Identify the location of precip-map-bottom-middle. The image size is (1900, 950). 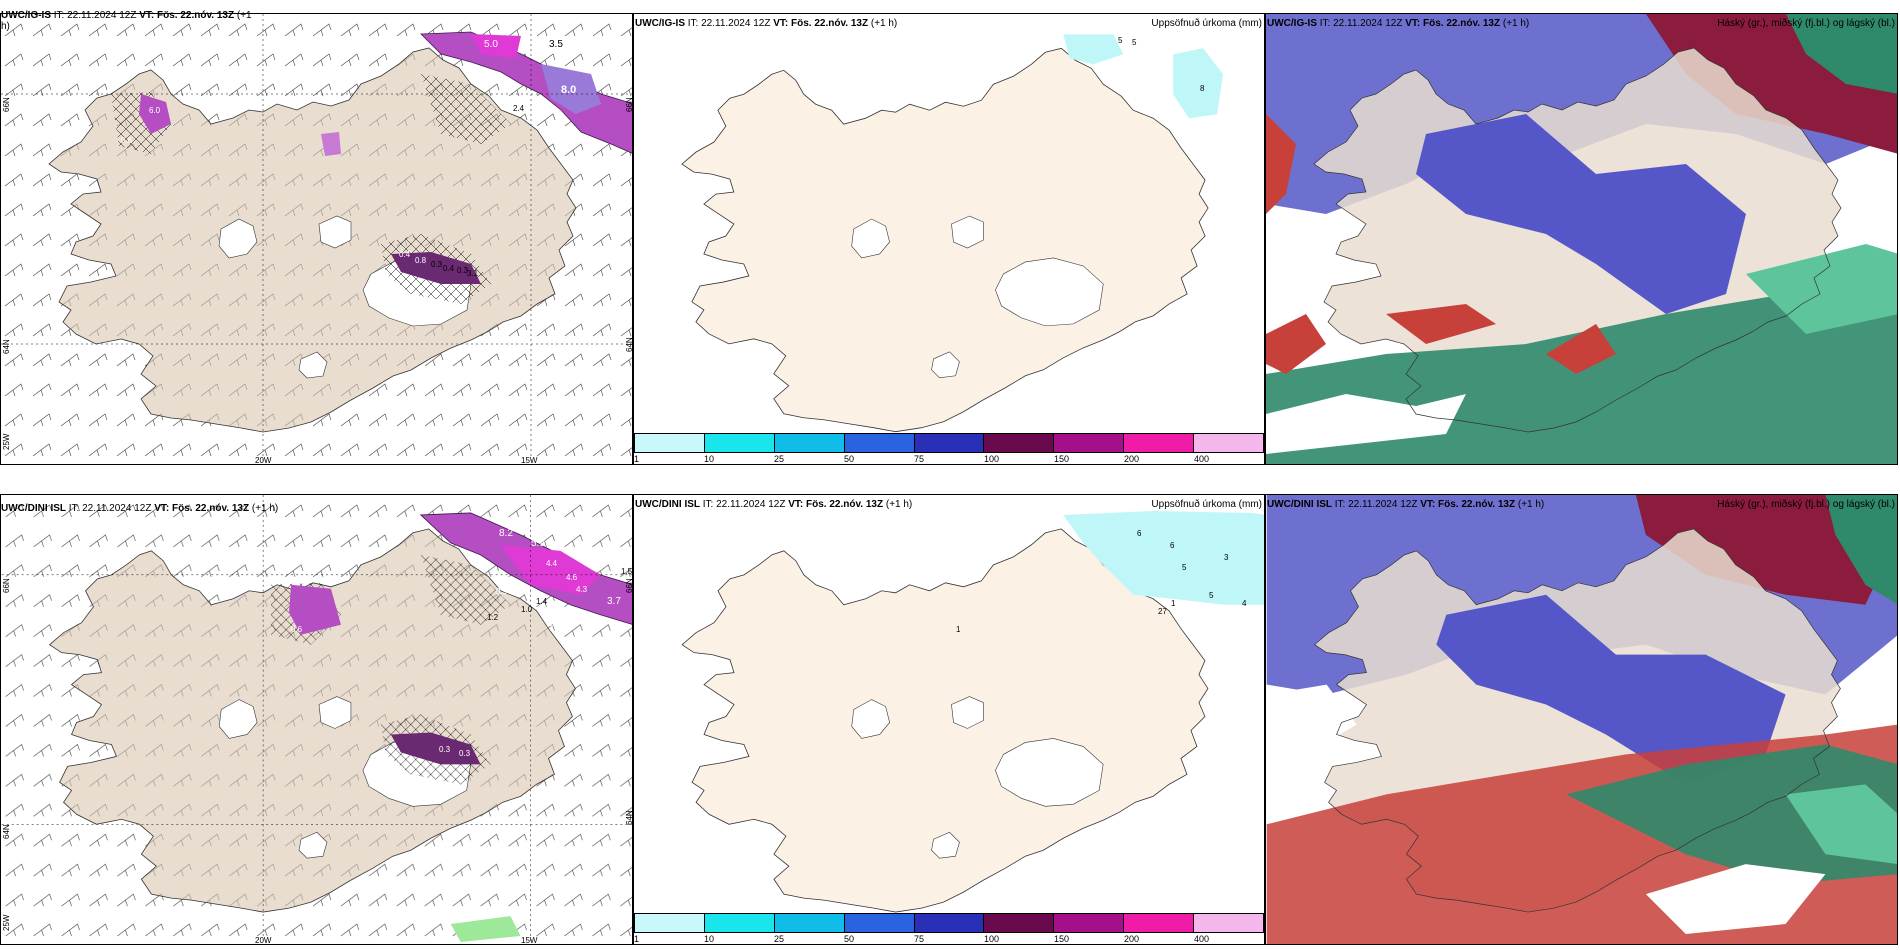
(972, 711).